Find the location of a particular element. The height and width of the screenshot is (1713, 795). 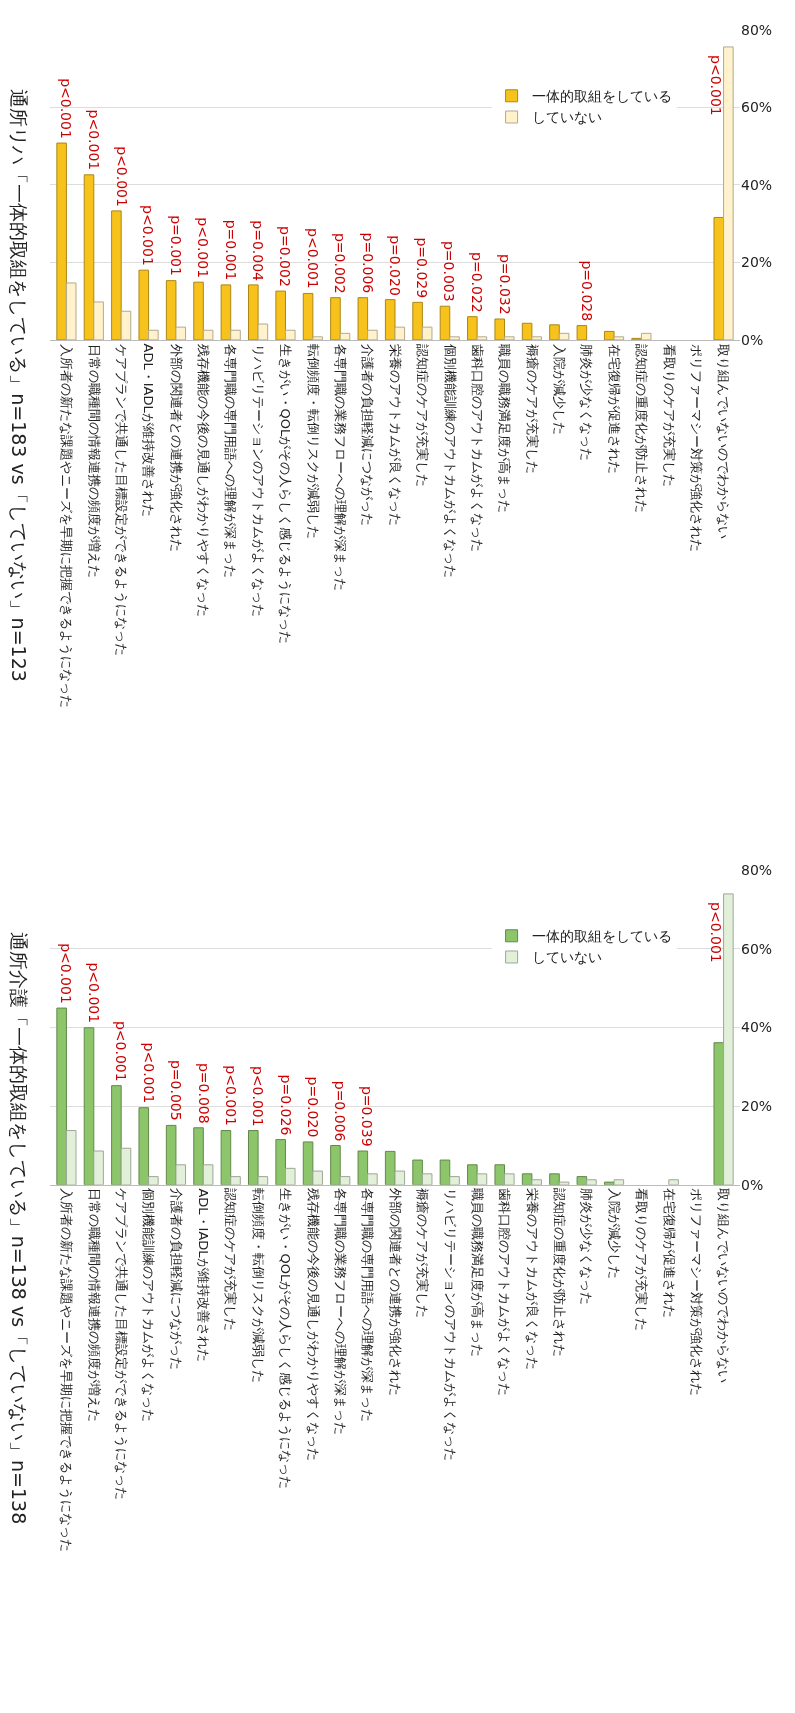

x-tick-label: 生きがい・QOLがその人らしく感じるようになった is located at coordinates (286, 494).